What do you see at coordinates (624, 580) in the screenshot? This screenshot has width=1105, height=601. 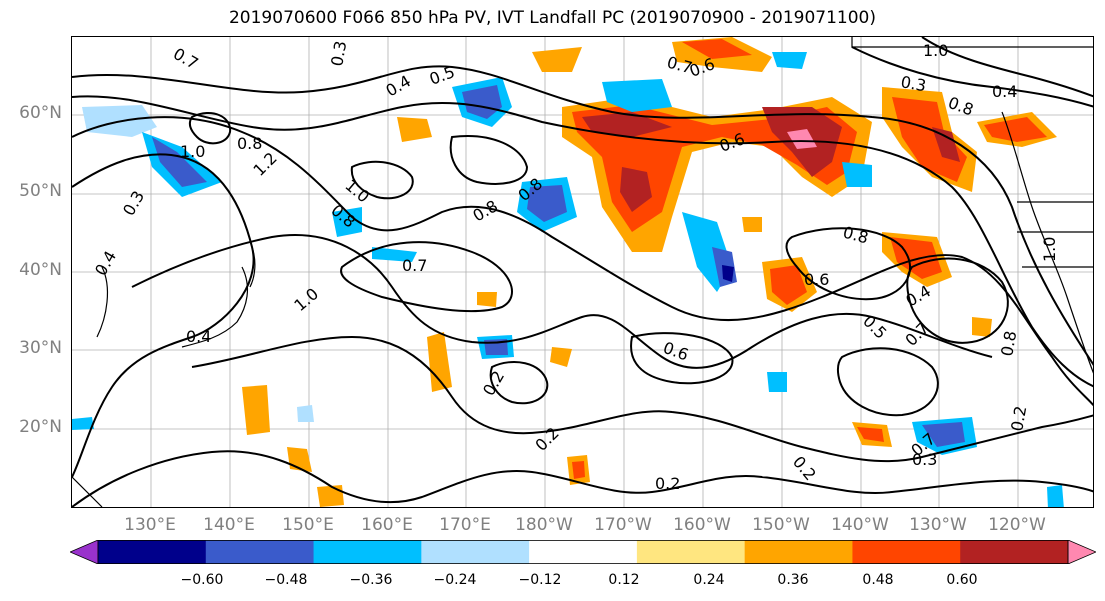 I see `colorbar-tick-label: 0.12` at bounding box center [624, 580].